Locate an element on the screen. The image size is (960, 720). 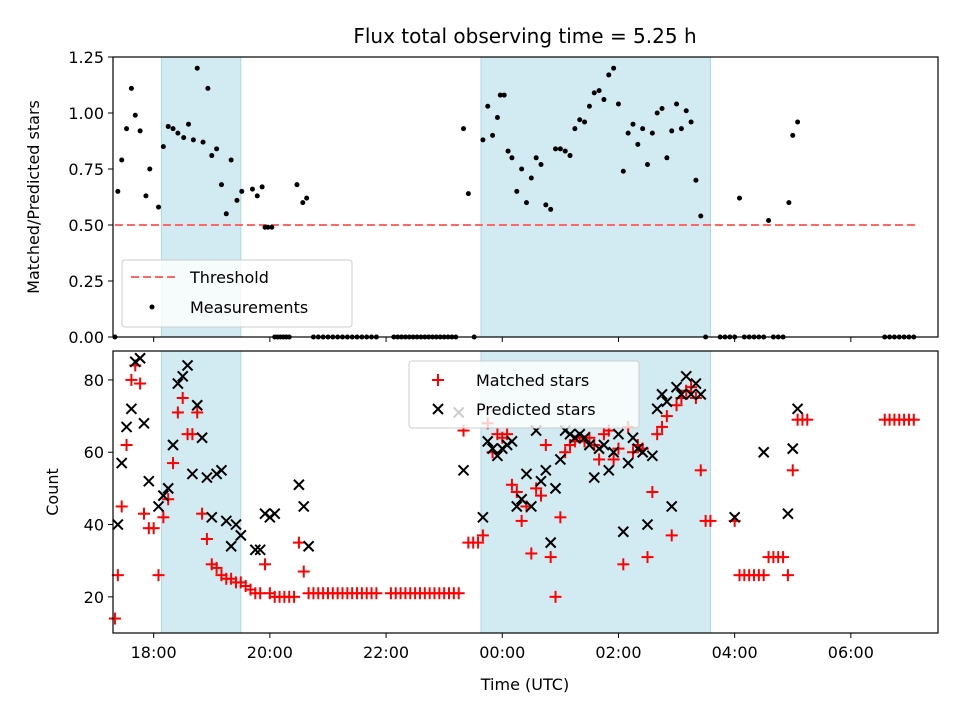
legend-matched-label: Matched stars is located at coordinates (532, 380).